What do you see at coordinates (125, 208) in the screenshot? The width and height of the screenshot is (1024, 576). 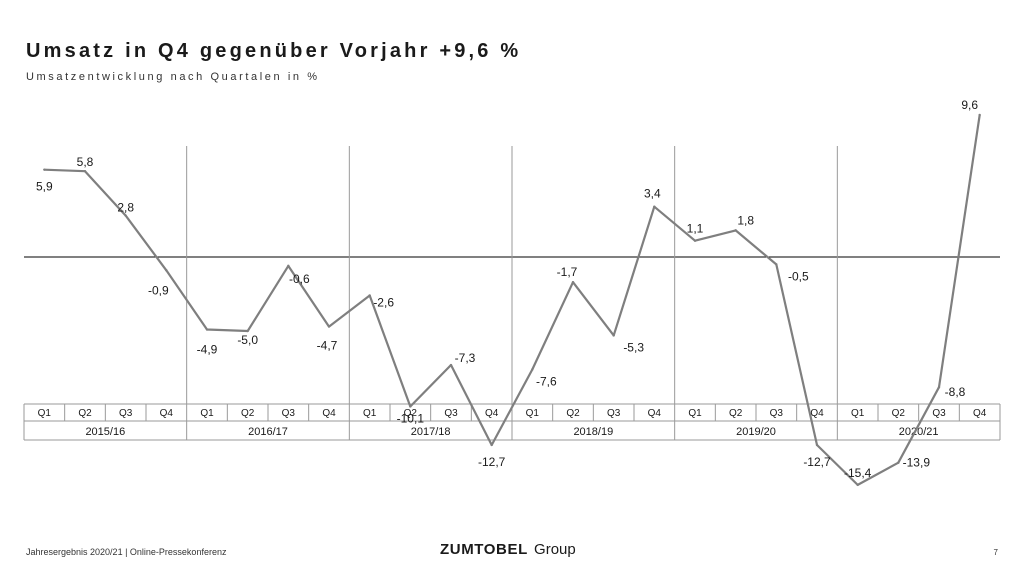 I see `data-label: 2,8` at bounding box center [125, 208].